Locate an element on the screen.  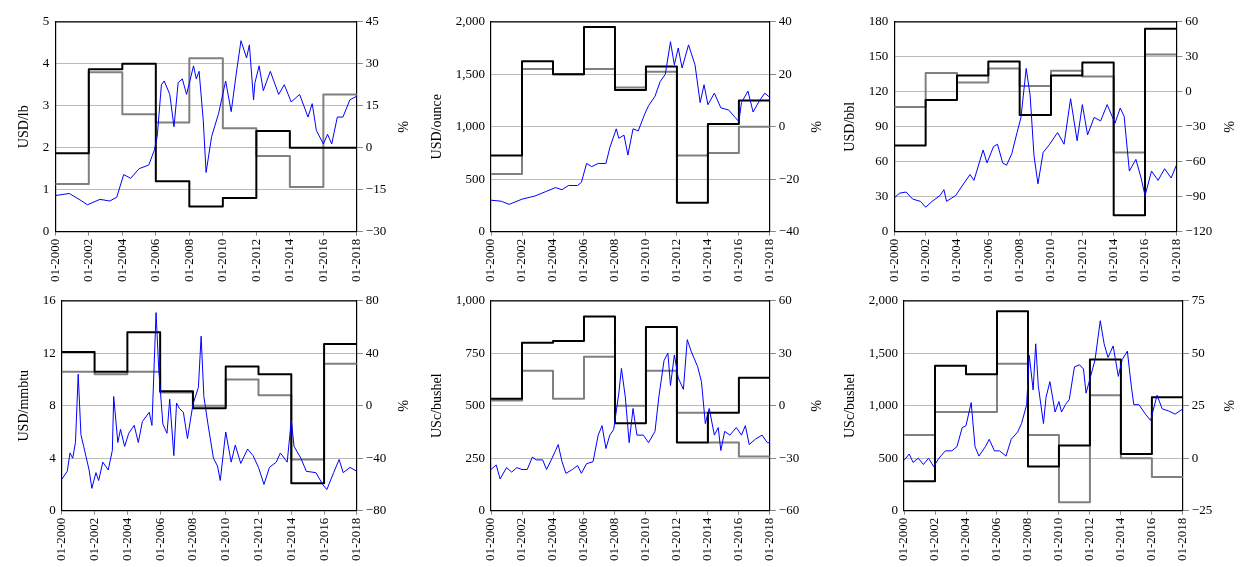
y-axis-title: USD/ounce is located at coordinates (437, 127).